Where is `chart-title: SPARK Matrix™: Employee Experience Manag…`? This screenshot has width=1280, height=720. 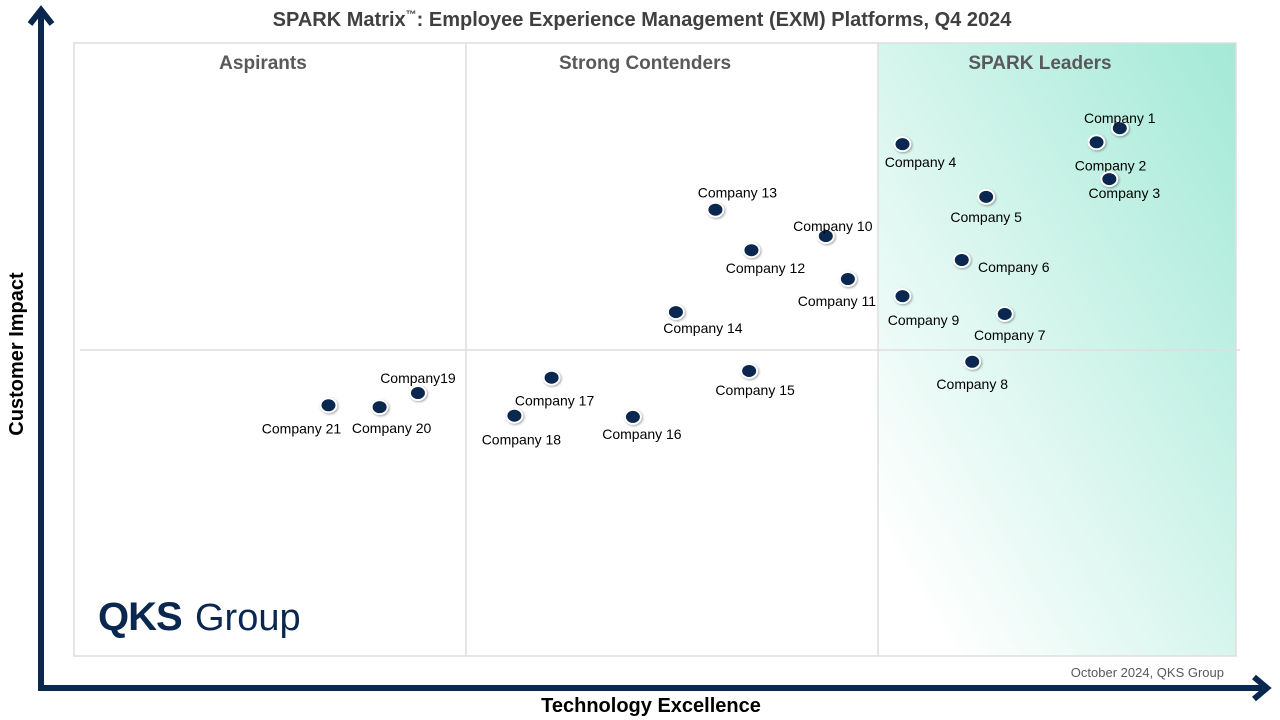 chart-title: SPARK Matrix™: Employee Experience Manag… is located at coordinates (643, 20).